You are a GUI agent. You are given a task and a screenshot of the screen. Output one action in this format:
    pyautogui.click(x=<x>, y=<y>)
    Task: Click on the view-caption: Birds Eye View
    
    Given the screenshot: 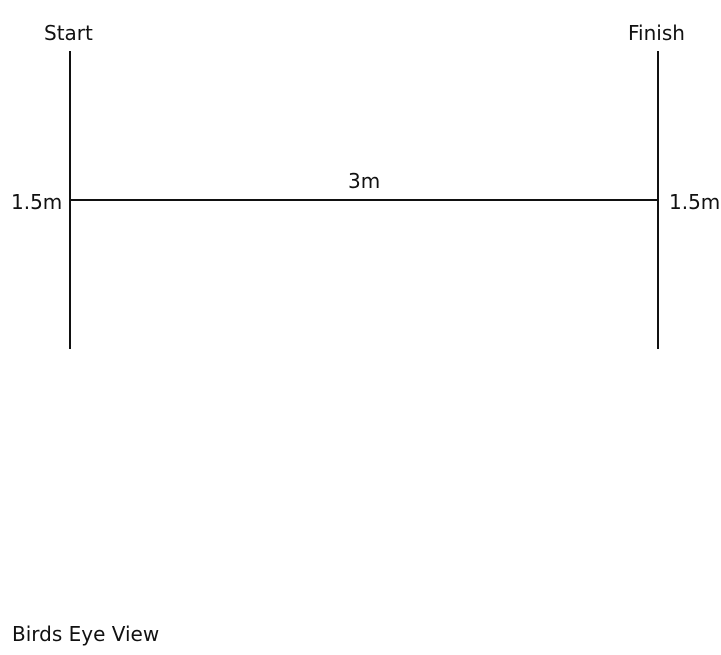 What is the action you would take?
    pyautogui.click(x=86, y=634)
    